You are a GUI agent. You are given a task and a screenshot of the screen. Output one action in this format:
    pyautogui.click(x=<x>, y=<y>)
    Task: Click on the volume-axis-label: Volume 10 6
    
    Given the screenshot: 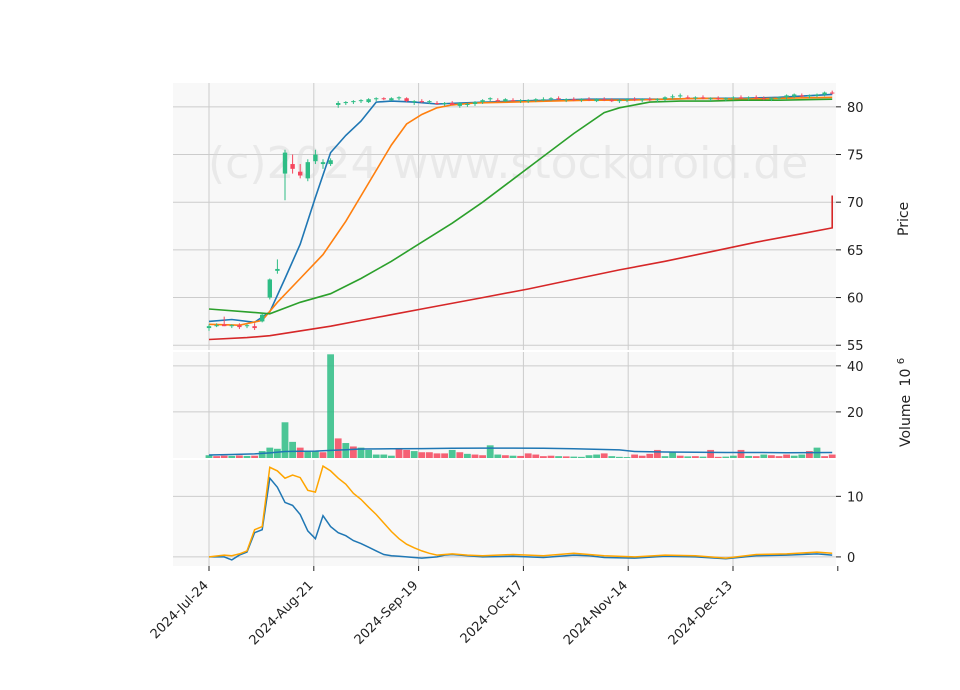 What is the action you would take?
    pyautogui.click(x=905, y=402)
    